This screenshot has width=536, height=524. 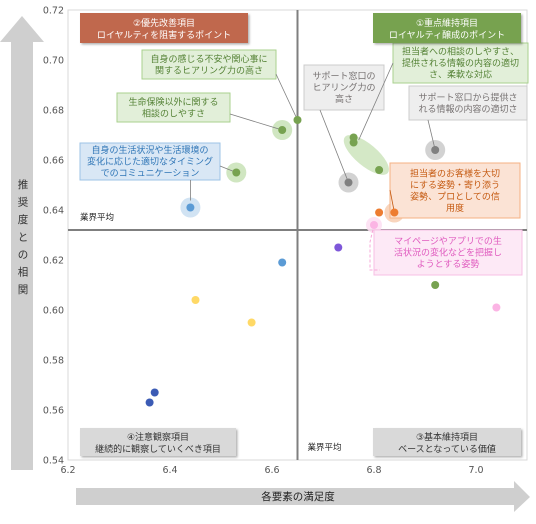 What do you see at coordinates (150, 173) in the screenshot?
I see `annotation-text: でのコミュニケーション` at bounding box center [150, 173].